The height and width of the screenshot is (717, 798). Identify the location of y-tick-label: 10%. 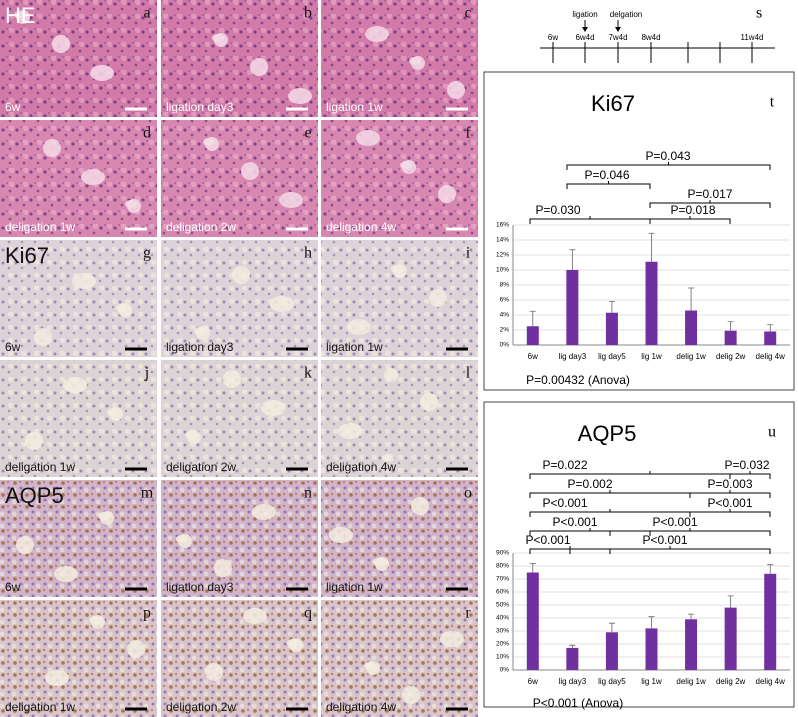
(502, 657).